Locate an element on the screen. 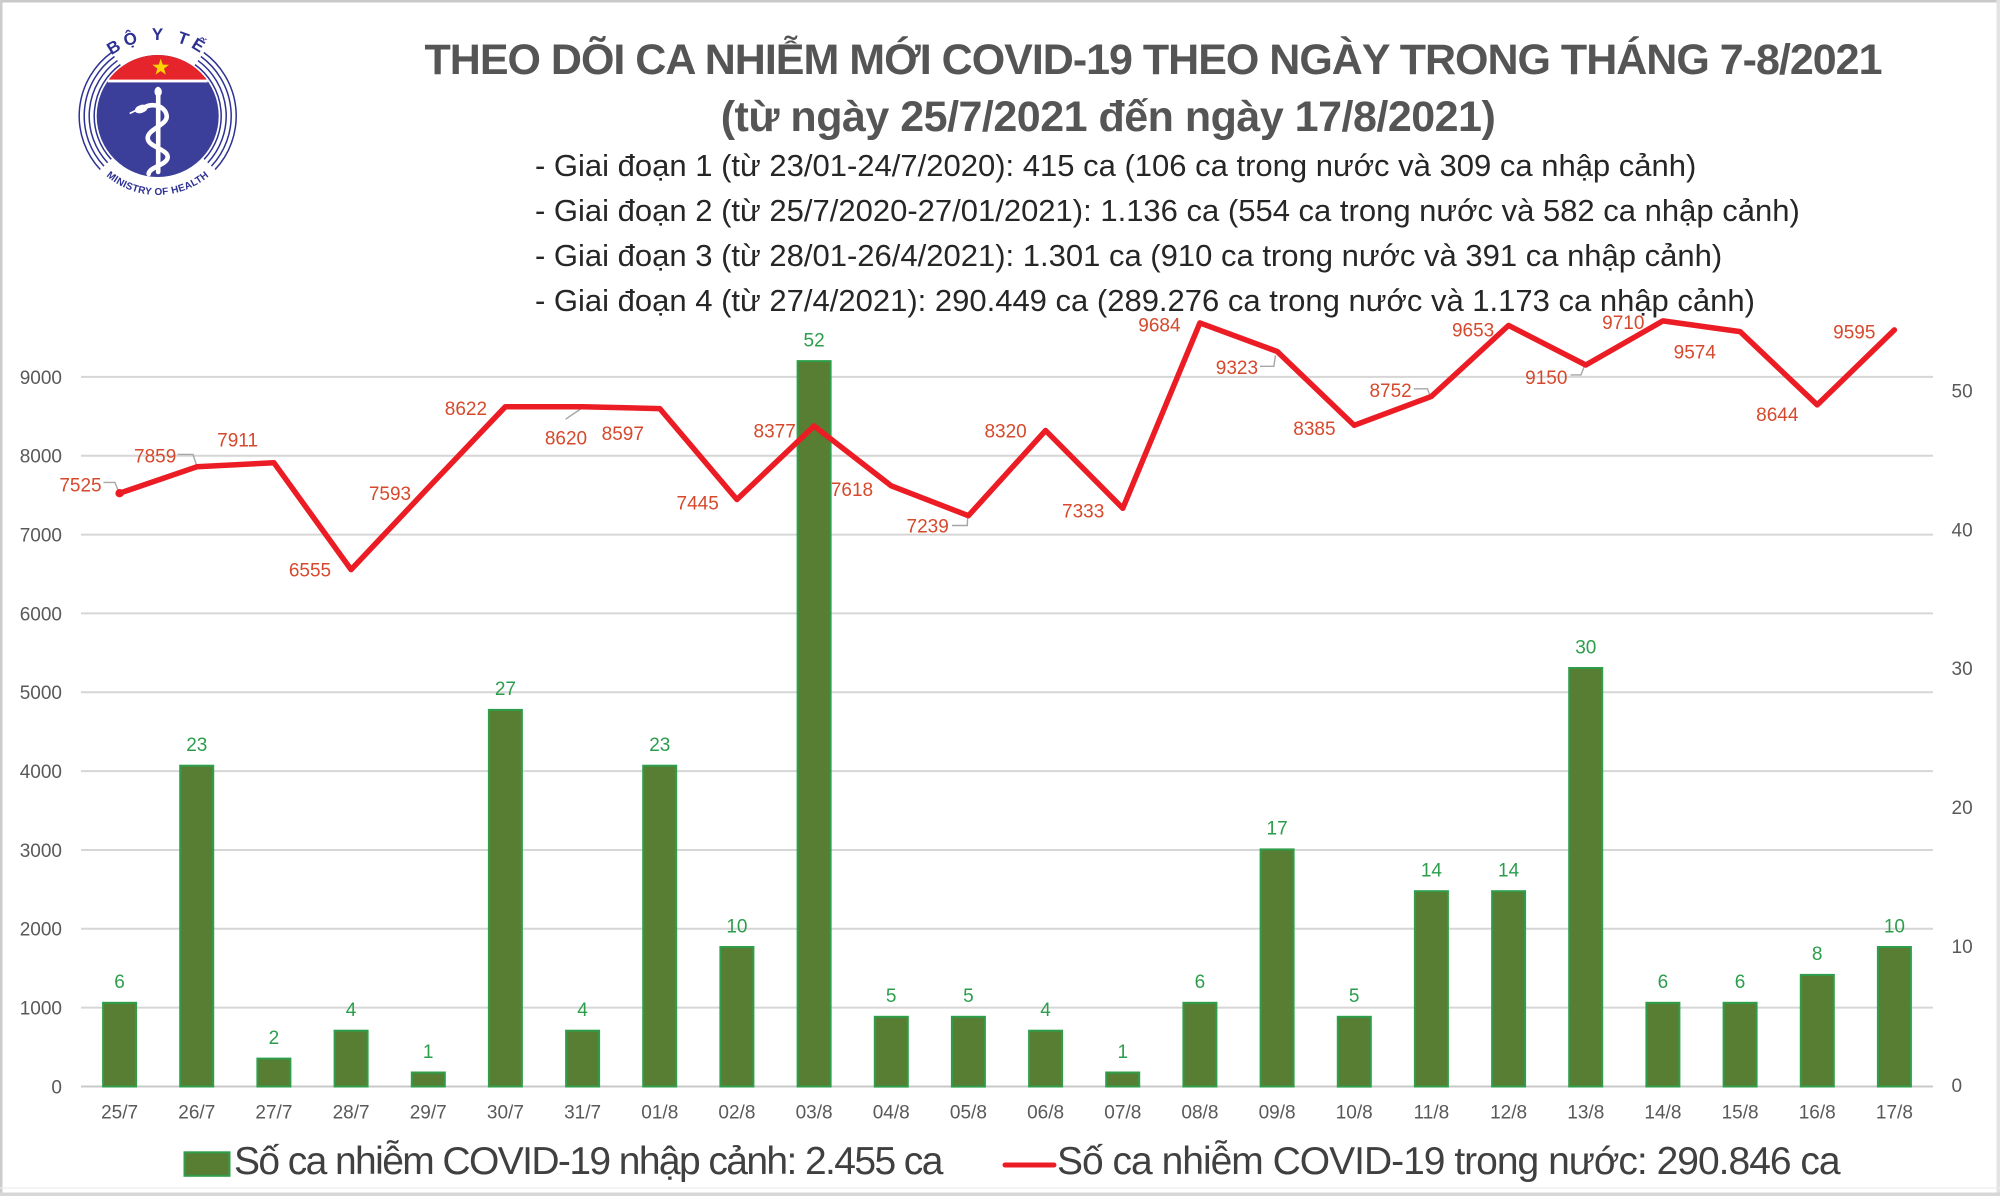 This screenshot has width=2000, height=1196. svg-text: 8644 is located at coordinates (1777, 415).